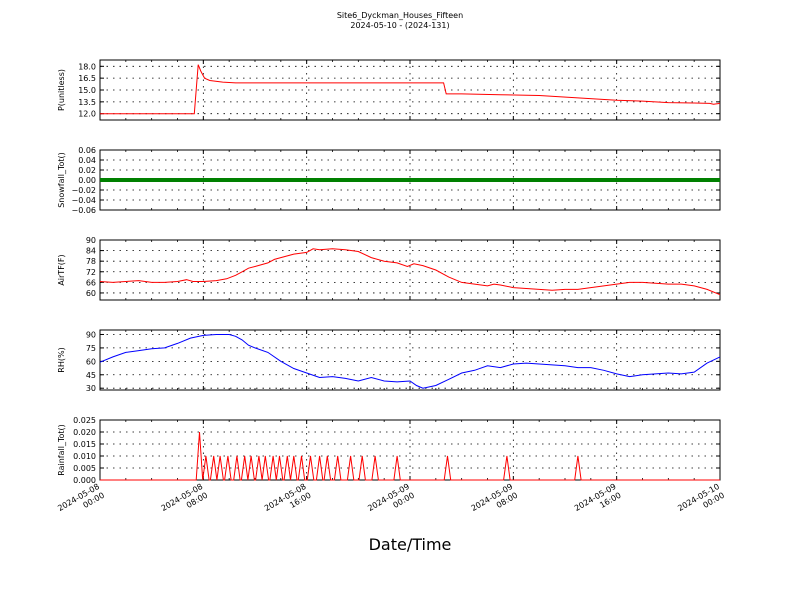 Image resolution: width=800 pixels, height=600 pixels. Describe the element at coordinates (410, 544) in the screenshot. I see `x-axis-label: Date/Time` at that location.